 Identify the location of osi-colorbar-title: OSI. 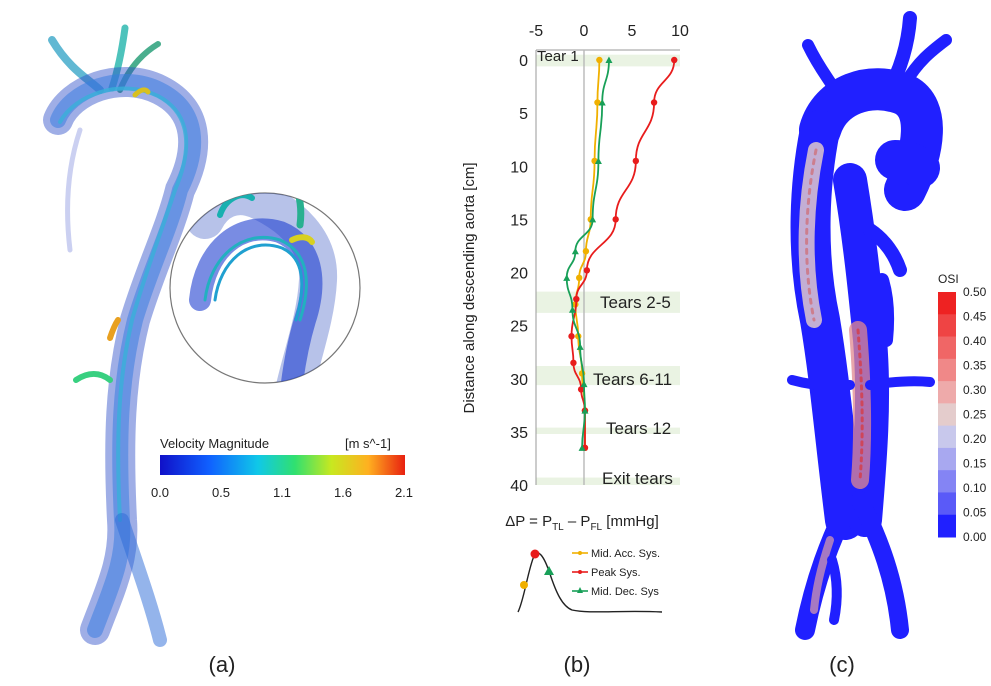
(948, 279).